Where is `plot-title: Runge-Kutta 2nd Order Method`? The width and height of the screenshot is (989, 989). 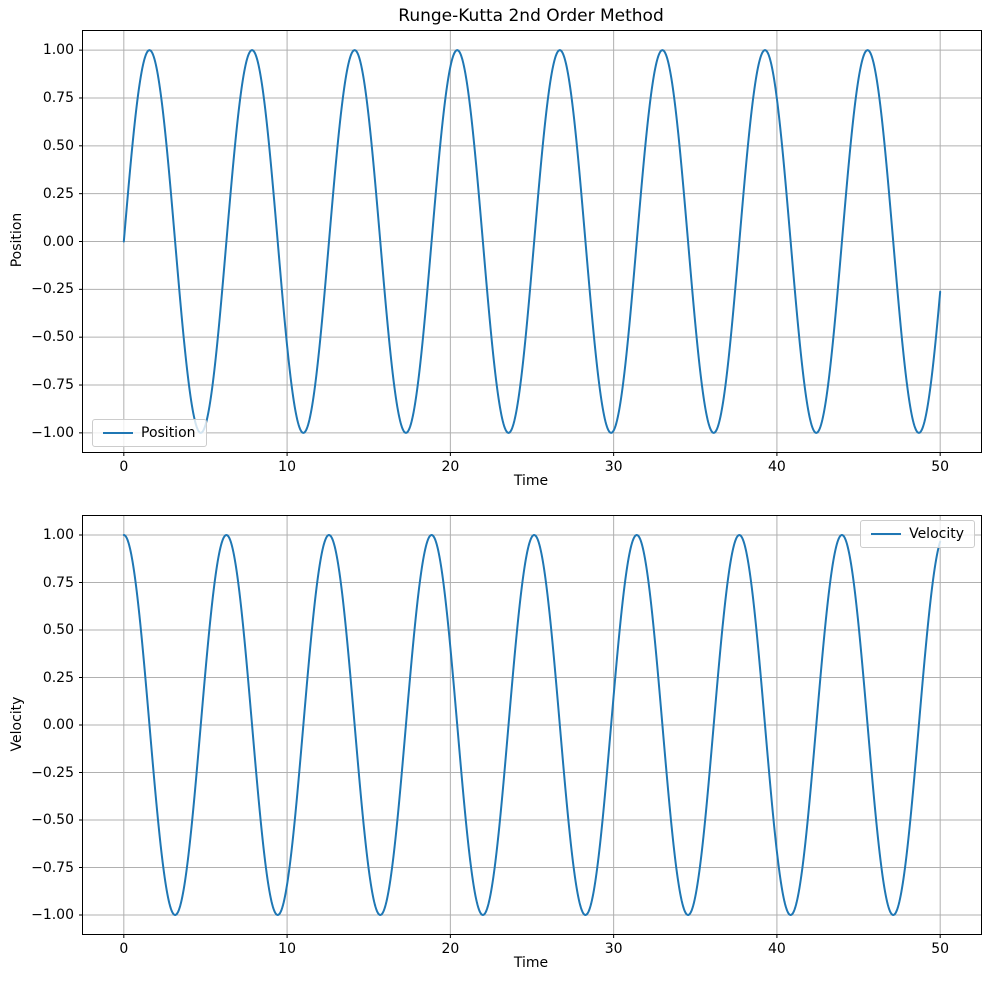
plot-title: Runge-Kutta 2nd Order Method is located at coordinates (531, 16).